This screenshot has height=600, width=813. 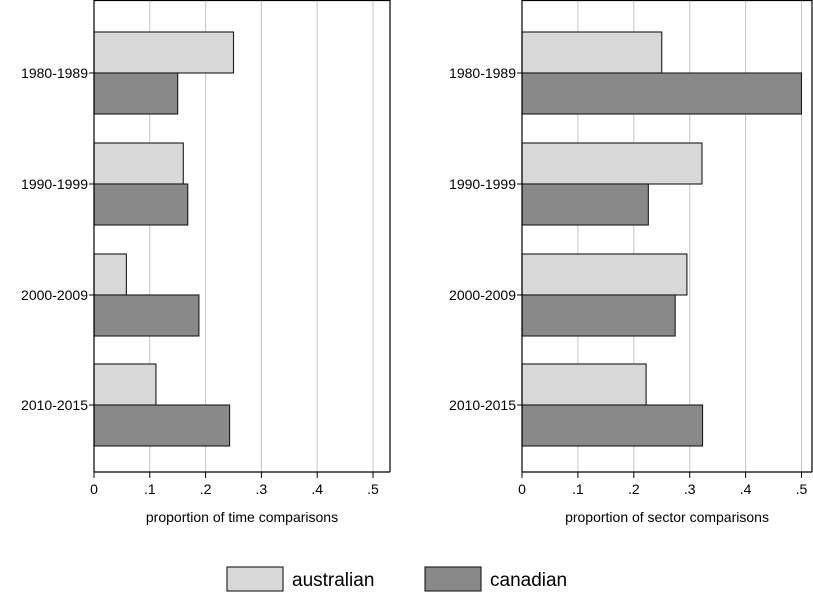 What do you see at coordinates (54, 405) in the screenshot?
I see `panel-1-category-label-4: 2010-2015` at bounding box center [54, 405].